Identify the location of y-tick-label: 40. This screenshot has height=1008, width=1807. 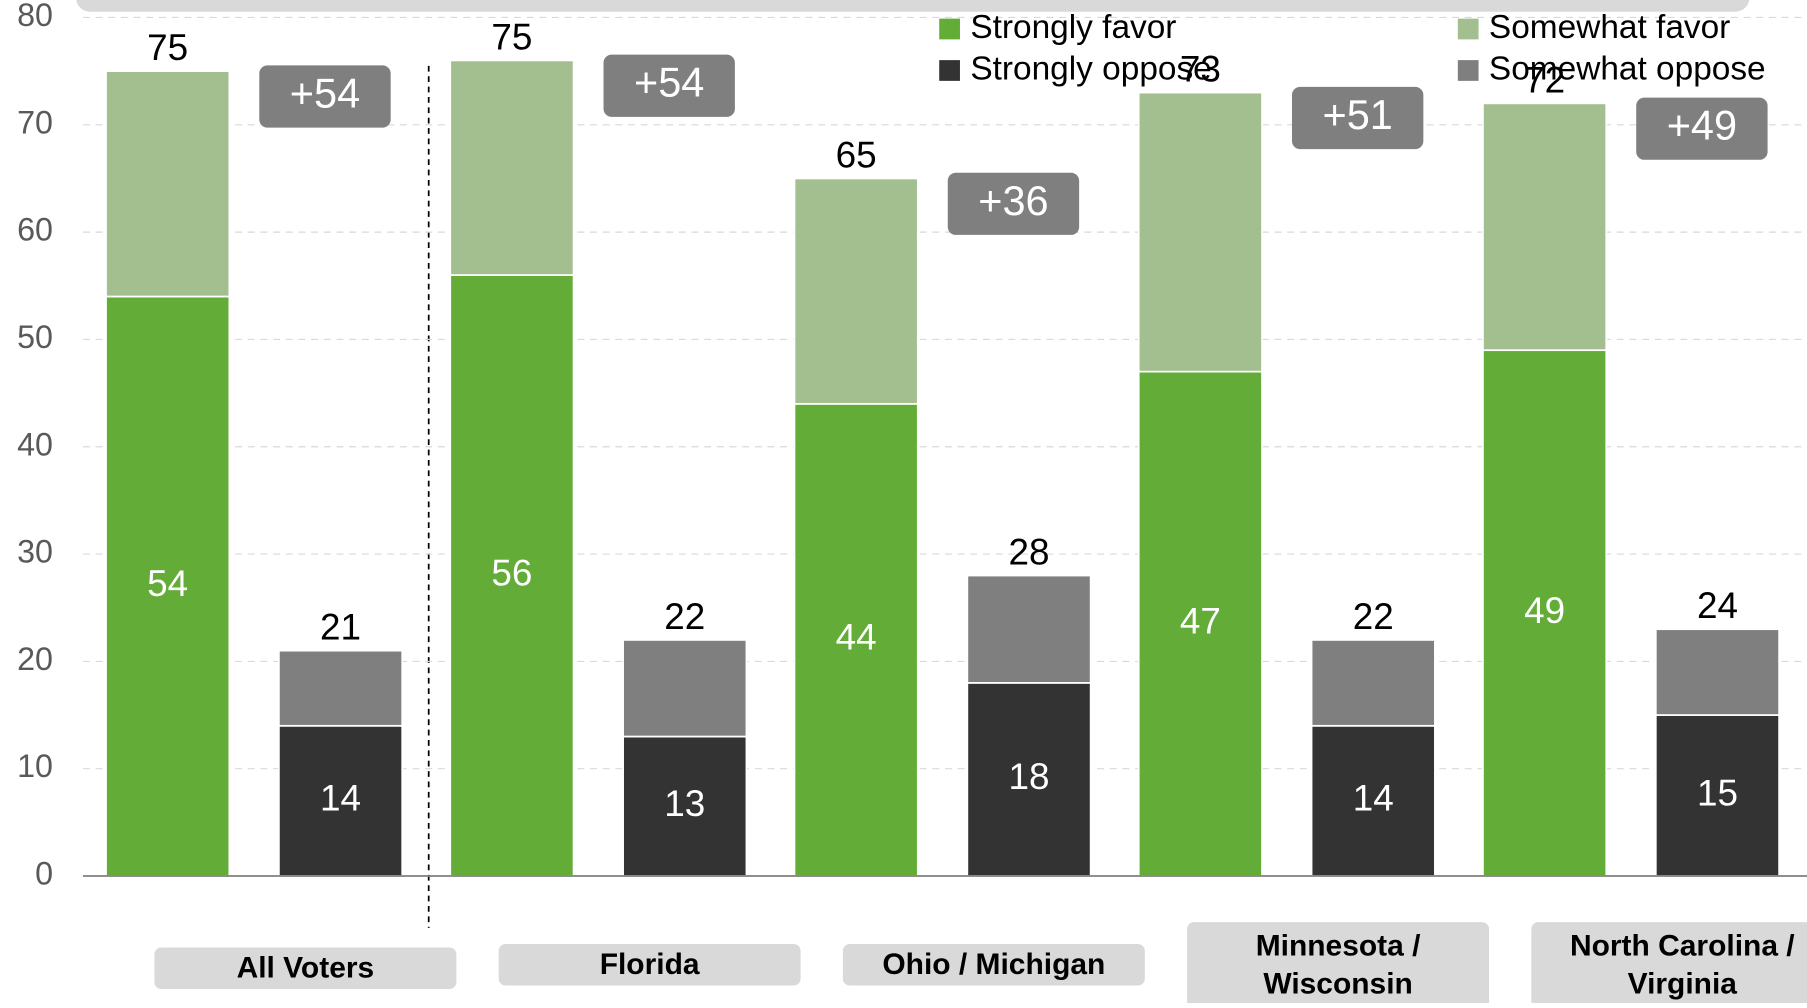
(35, 444).